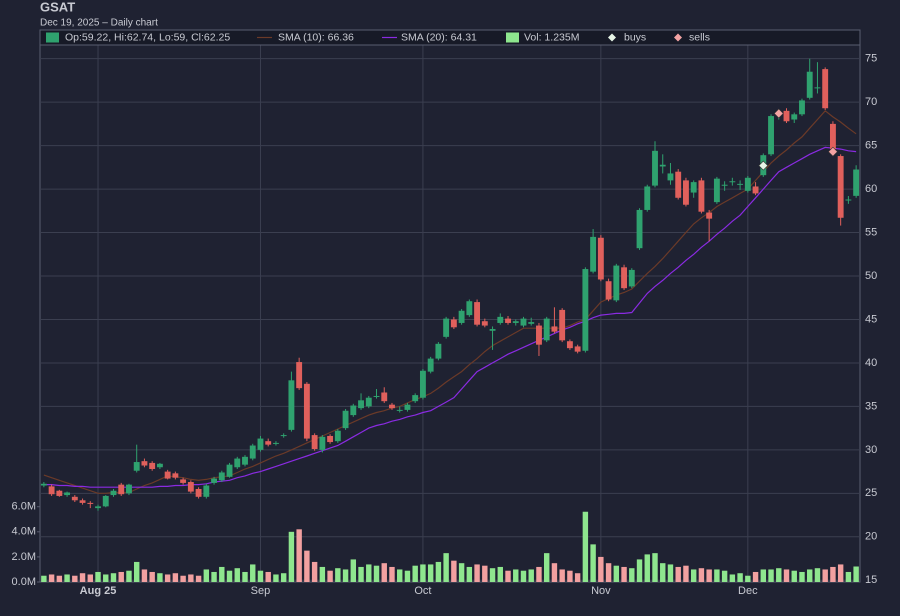 This screenshot has height=616, width=900. Describe the element at coordinates (871, 146) in the screenshot. I see `y-tick-label: 65` at that location.